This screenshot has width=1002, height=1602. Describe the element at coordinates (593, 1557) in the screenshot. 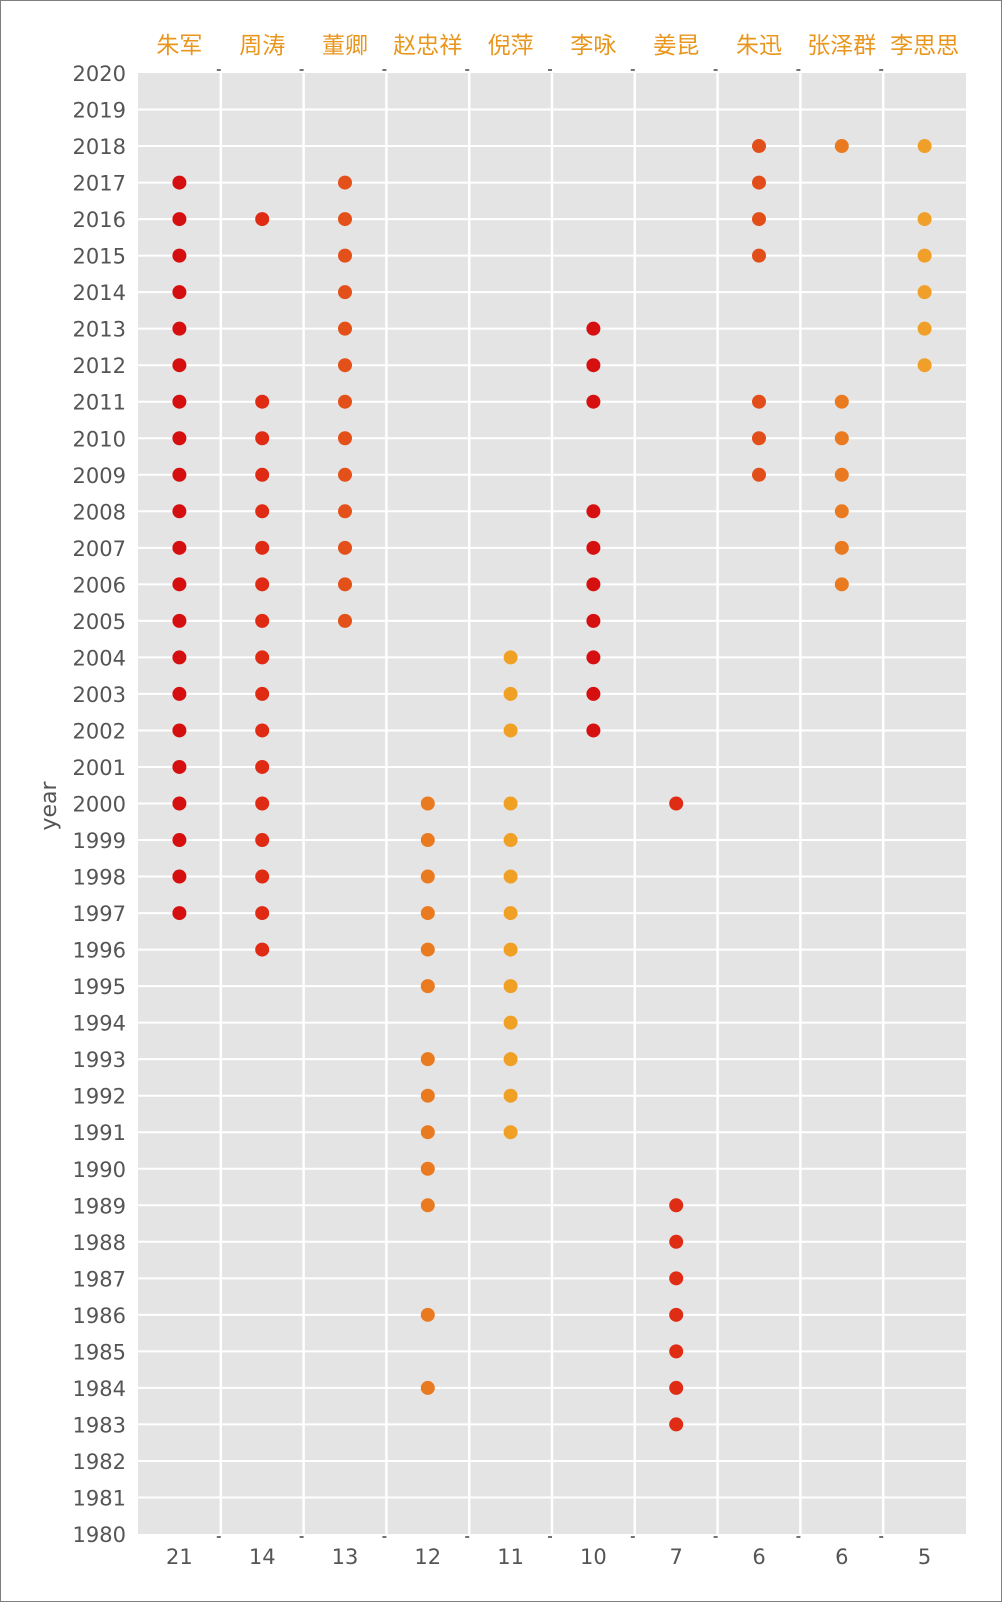

I see `column-count-label: 10` at that location.